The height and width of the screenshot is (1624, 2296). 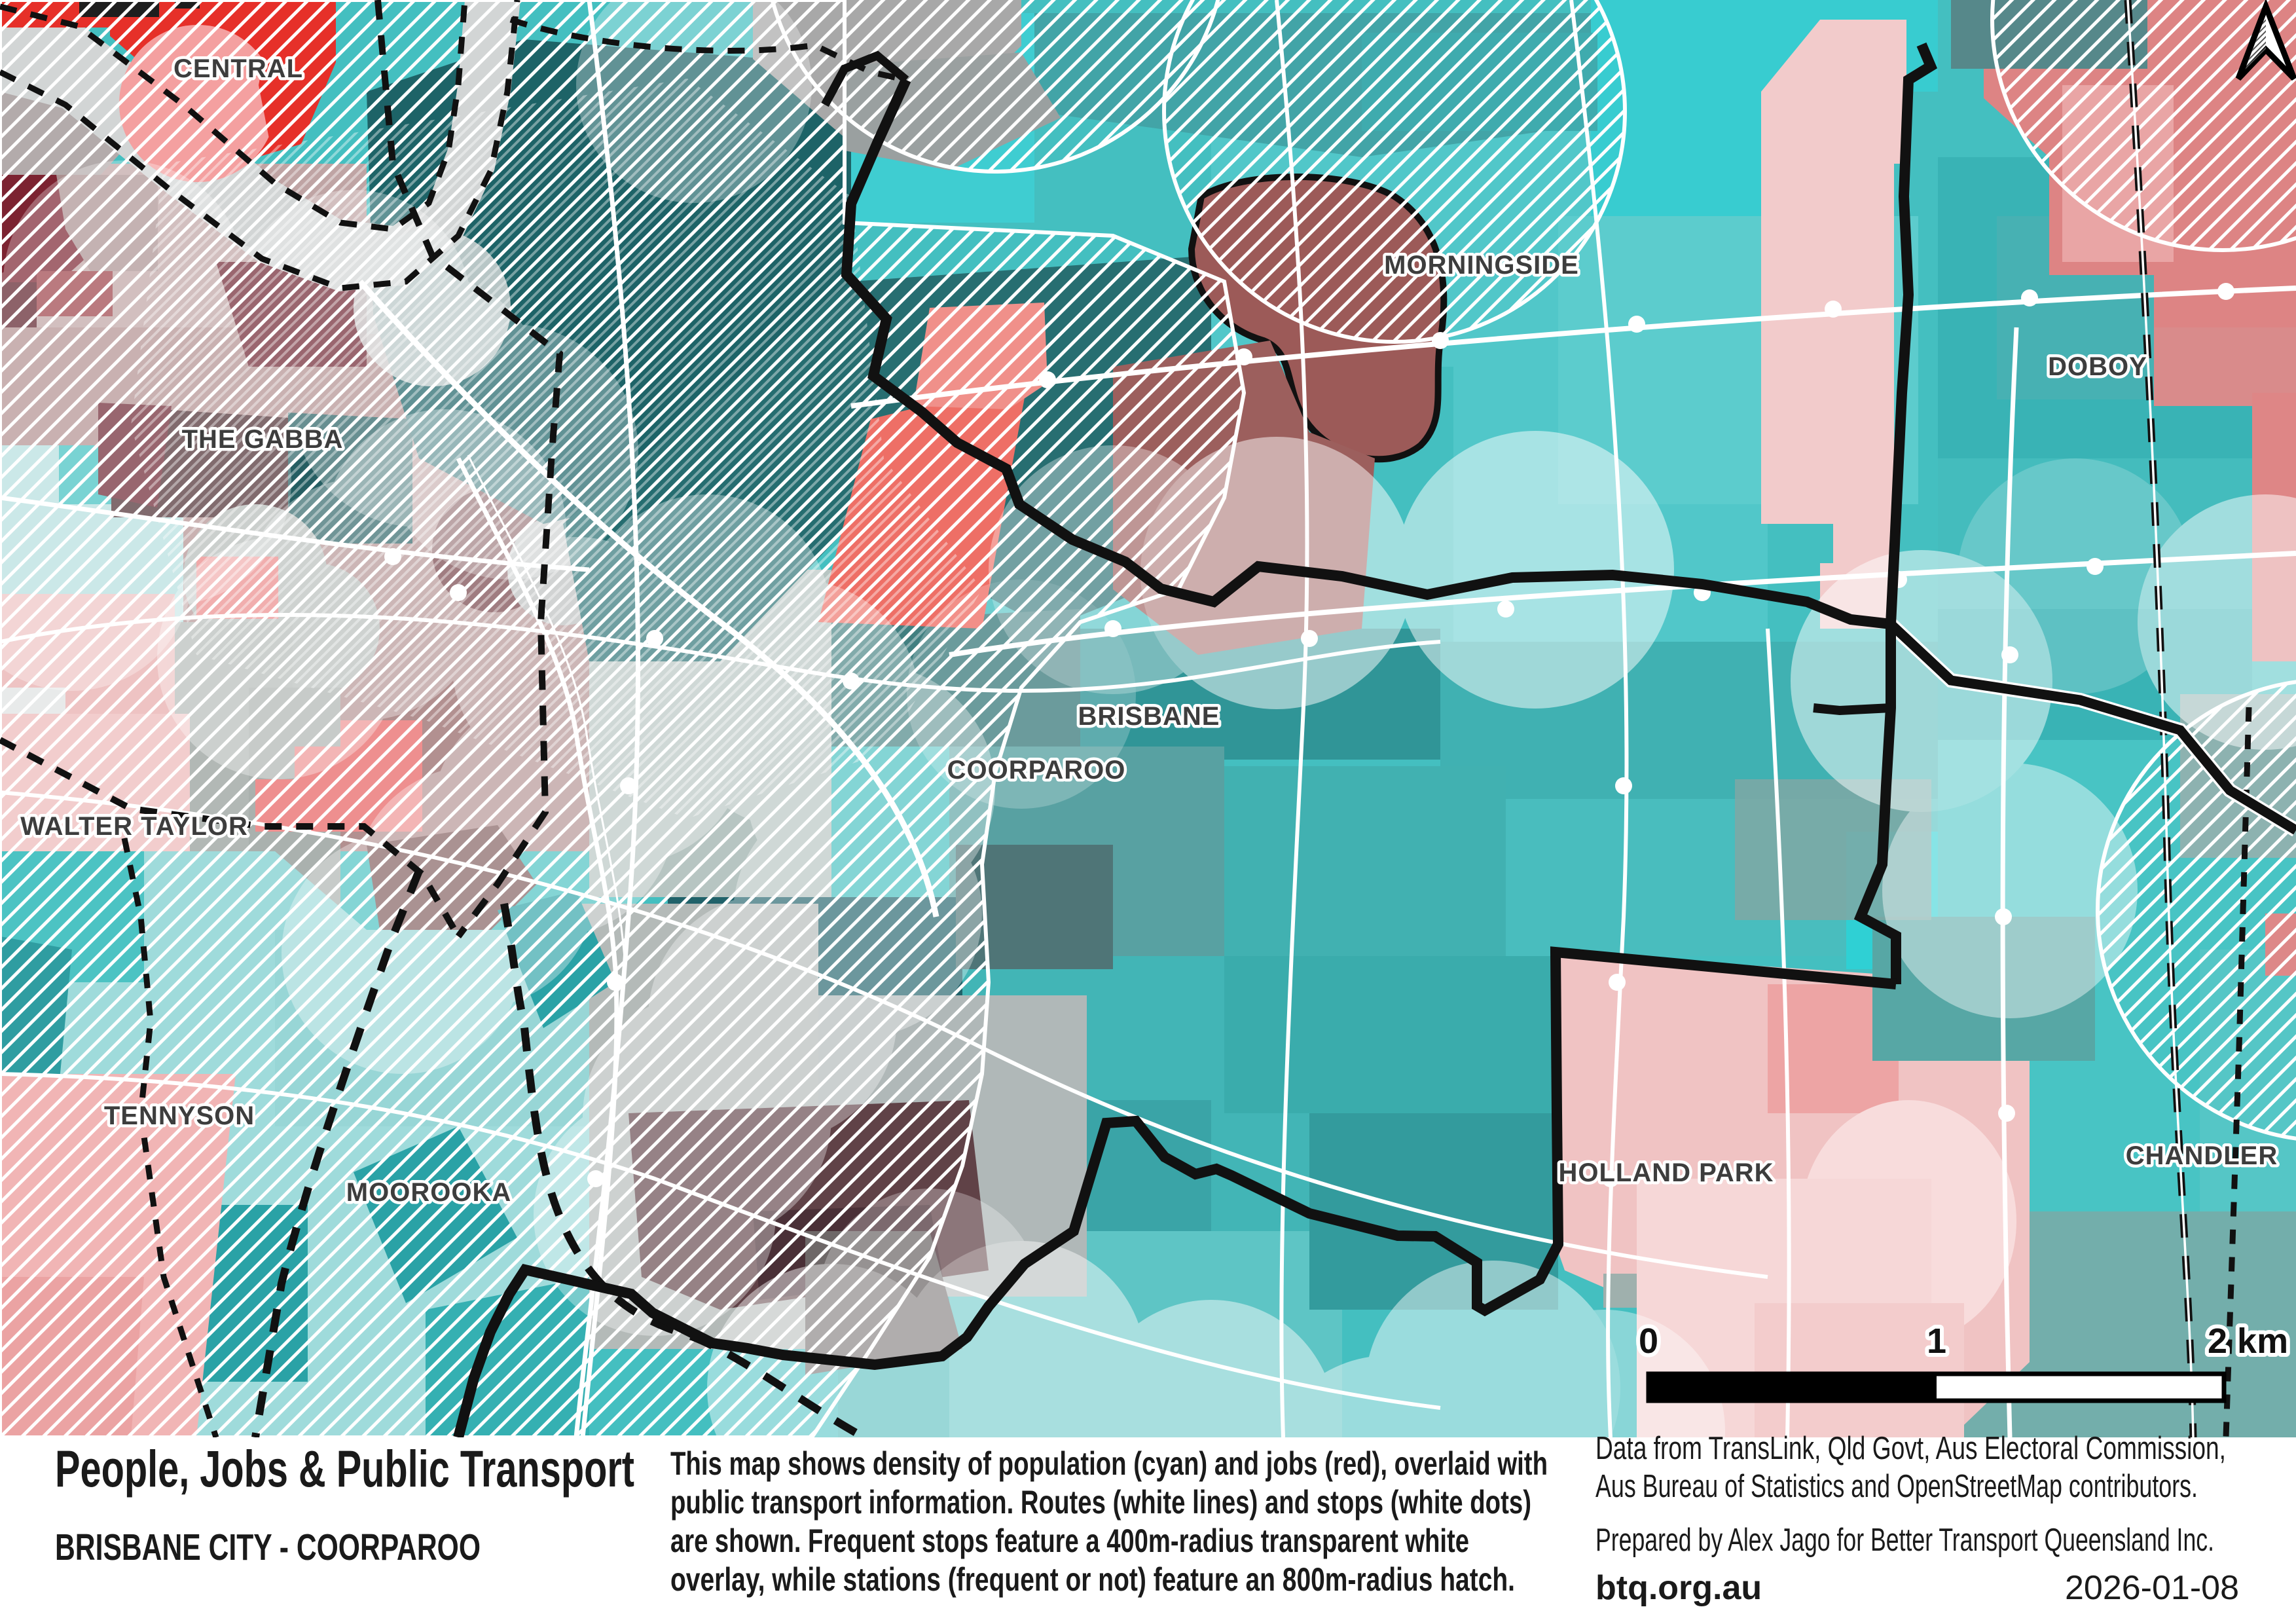 What do you see at coordinates (2248, 1341) in the screenshot?
I see `svg-text: 2 km` at bounding box center [2248, 1341].